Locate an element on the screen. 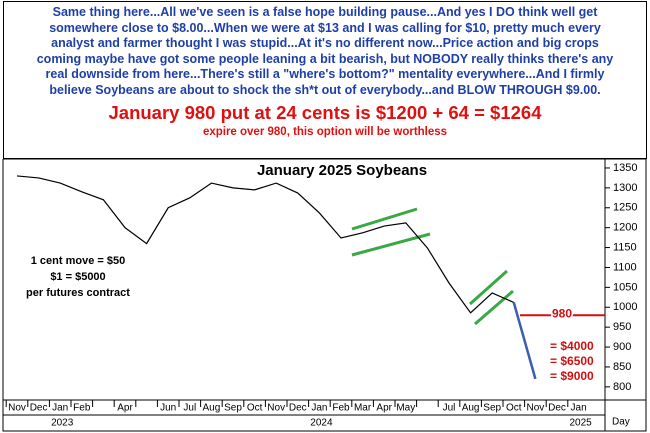  year-label: 2023 is located at coordinates (62, 423).